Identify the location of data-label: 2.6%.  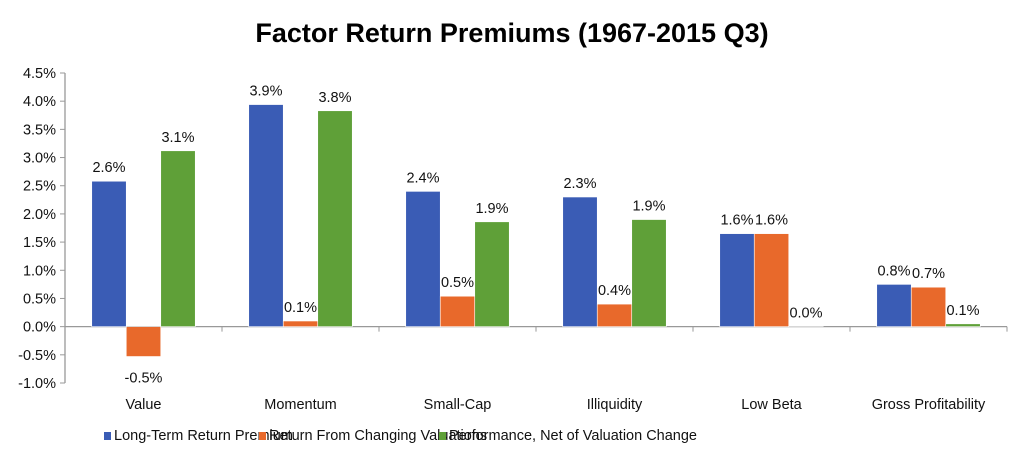
(108, 168).